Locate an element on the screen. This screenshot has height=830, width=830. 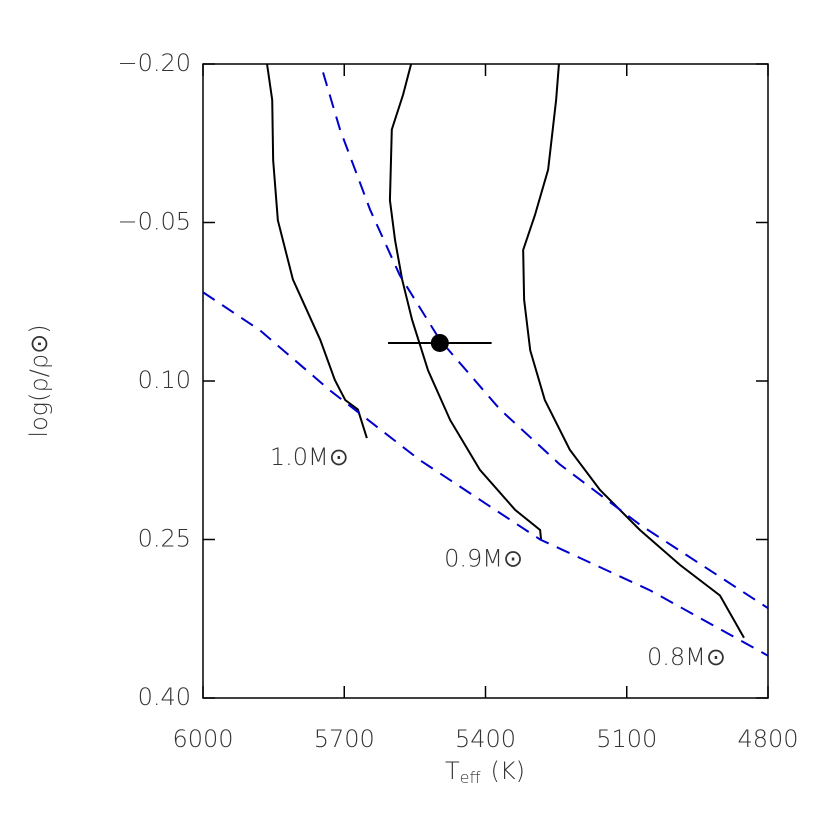
x-tick-label: 5700 is located at coordinates (344, 739).